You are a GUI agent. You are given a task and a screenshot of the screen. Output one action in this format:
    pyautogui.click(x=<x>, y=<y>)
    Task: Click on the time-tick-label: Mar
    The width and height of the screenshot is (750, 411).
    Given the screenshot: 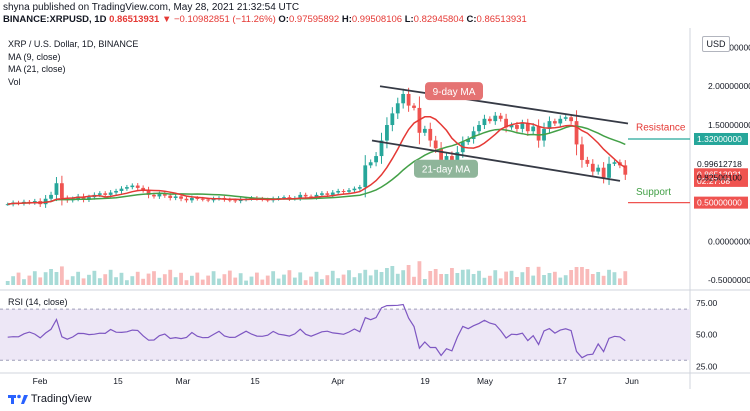 What is the action you would take?
    pyautogui.click(x=183, y=381)
    